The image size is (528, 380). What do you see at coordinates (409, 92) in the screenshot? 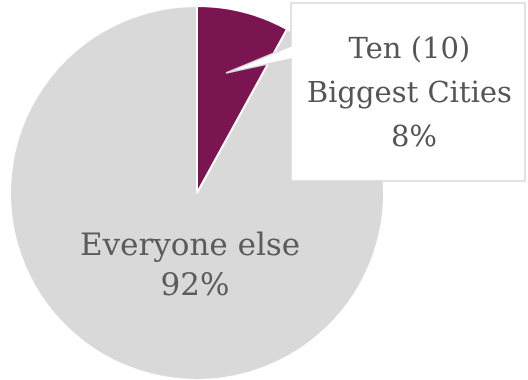
I see `slice-label-ten-biggest-cities-line-2: Biggest Cities` at bounding box center [409, 92].